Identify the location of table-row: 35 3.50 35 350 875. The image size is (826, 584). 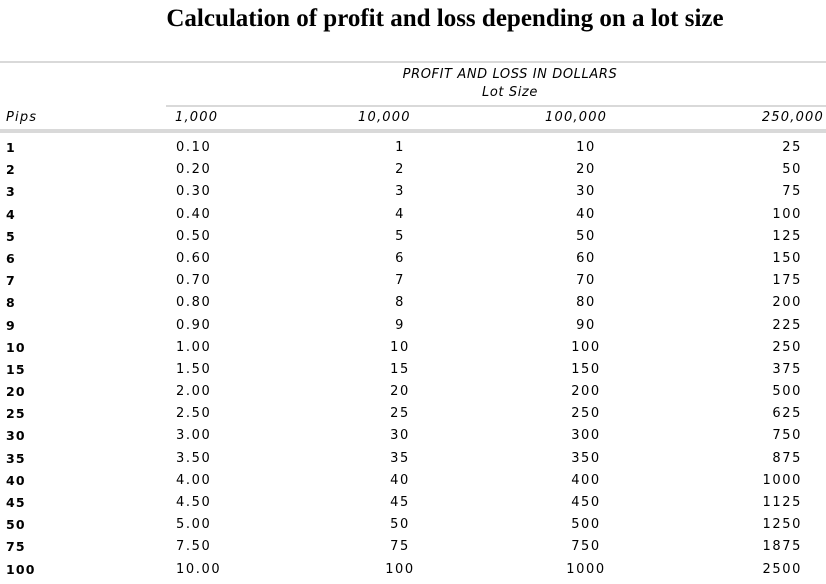
(413, 459).